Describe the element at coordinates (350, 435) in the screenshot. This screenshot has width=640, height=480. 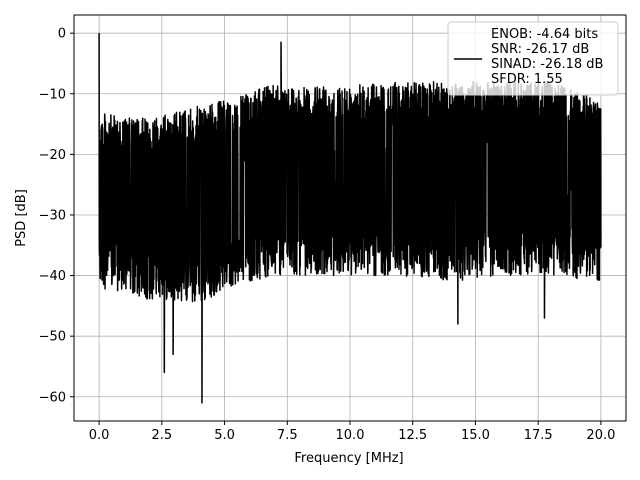
I see `x-tick-label: 10.0` at that location.